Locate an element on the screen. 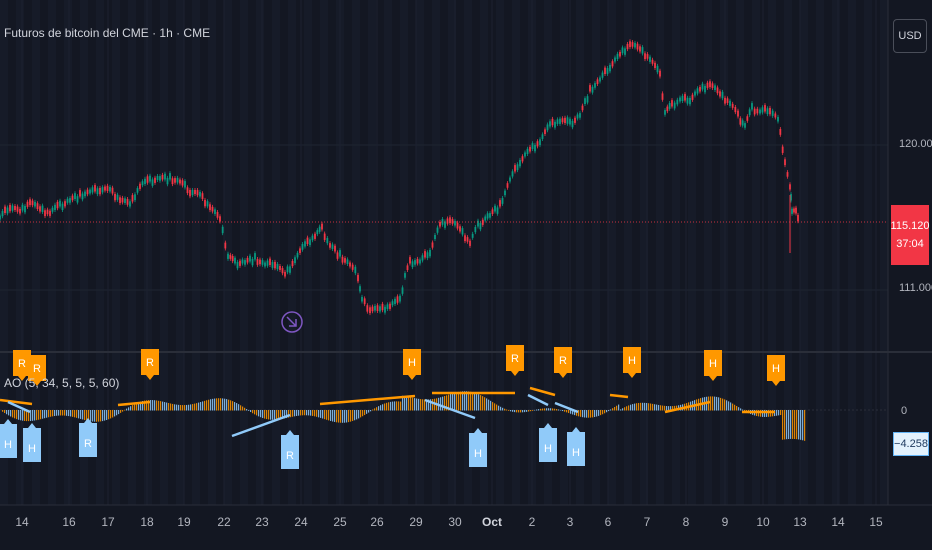  time-axis-label: 29 is located at coordinates (416, 522).